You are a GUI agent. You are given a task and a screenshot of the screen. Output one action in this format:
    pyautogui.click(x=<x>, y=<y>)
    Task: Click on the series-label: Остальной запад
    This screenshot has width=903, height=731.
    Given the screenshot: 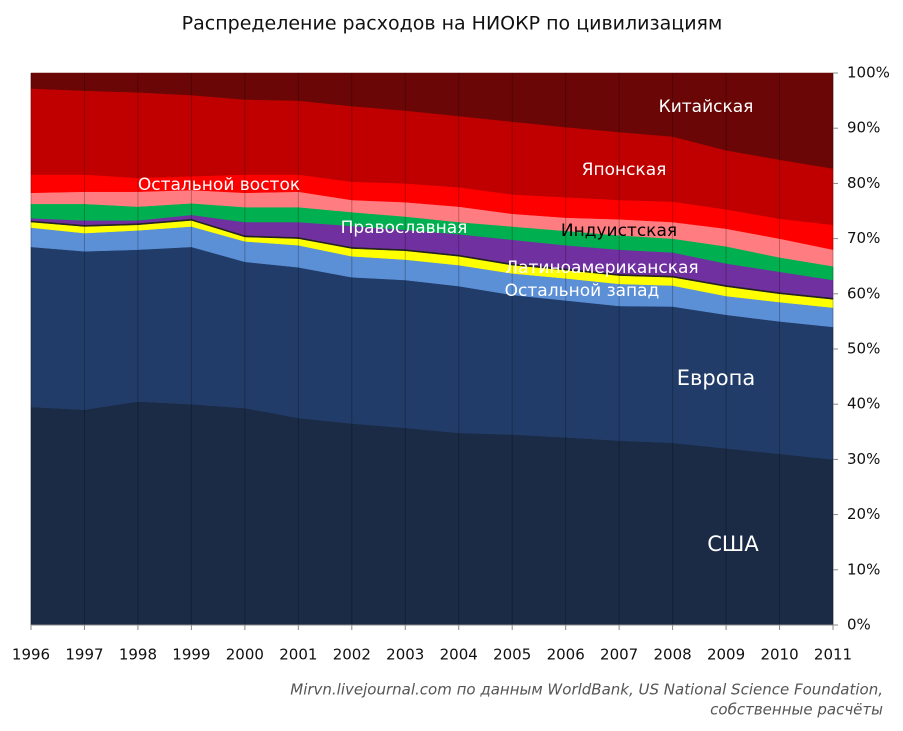 What is the action you would take?
    pyautogui.click(x=582, y=291)
    